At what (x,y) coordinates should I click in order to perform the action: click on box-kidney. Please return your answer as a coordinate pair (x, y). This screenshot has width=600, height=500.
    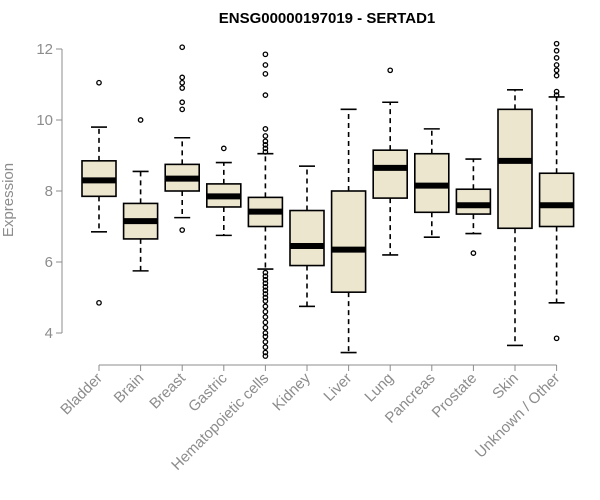
    Looking at the image, I should click on (307, 236).